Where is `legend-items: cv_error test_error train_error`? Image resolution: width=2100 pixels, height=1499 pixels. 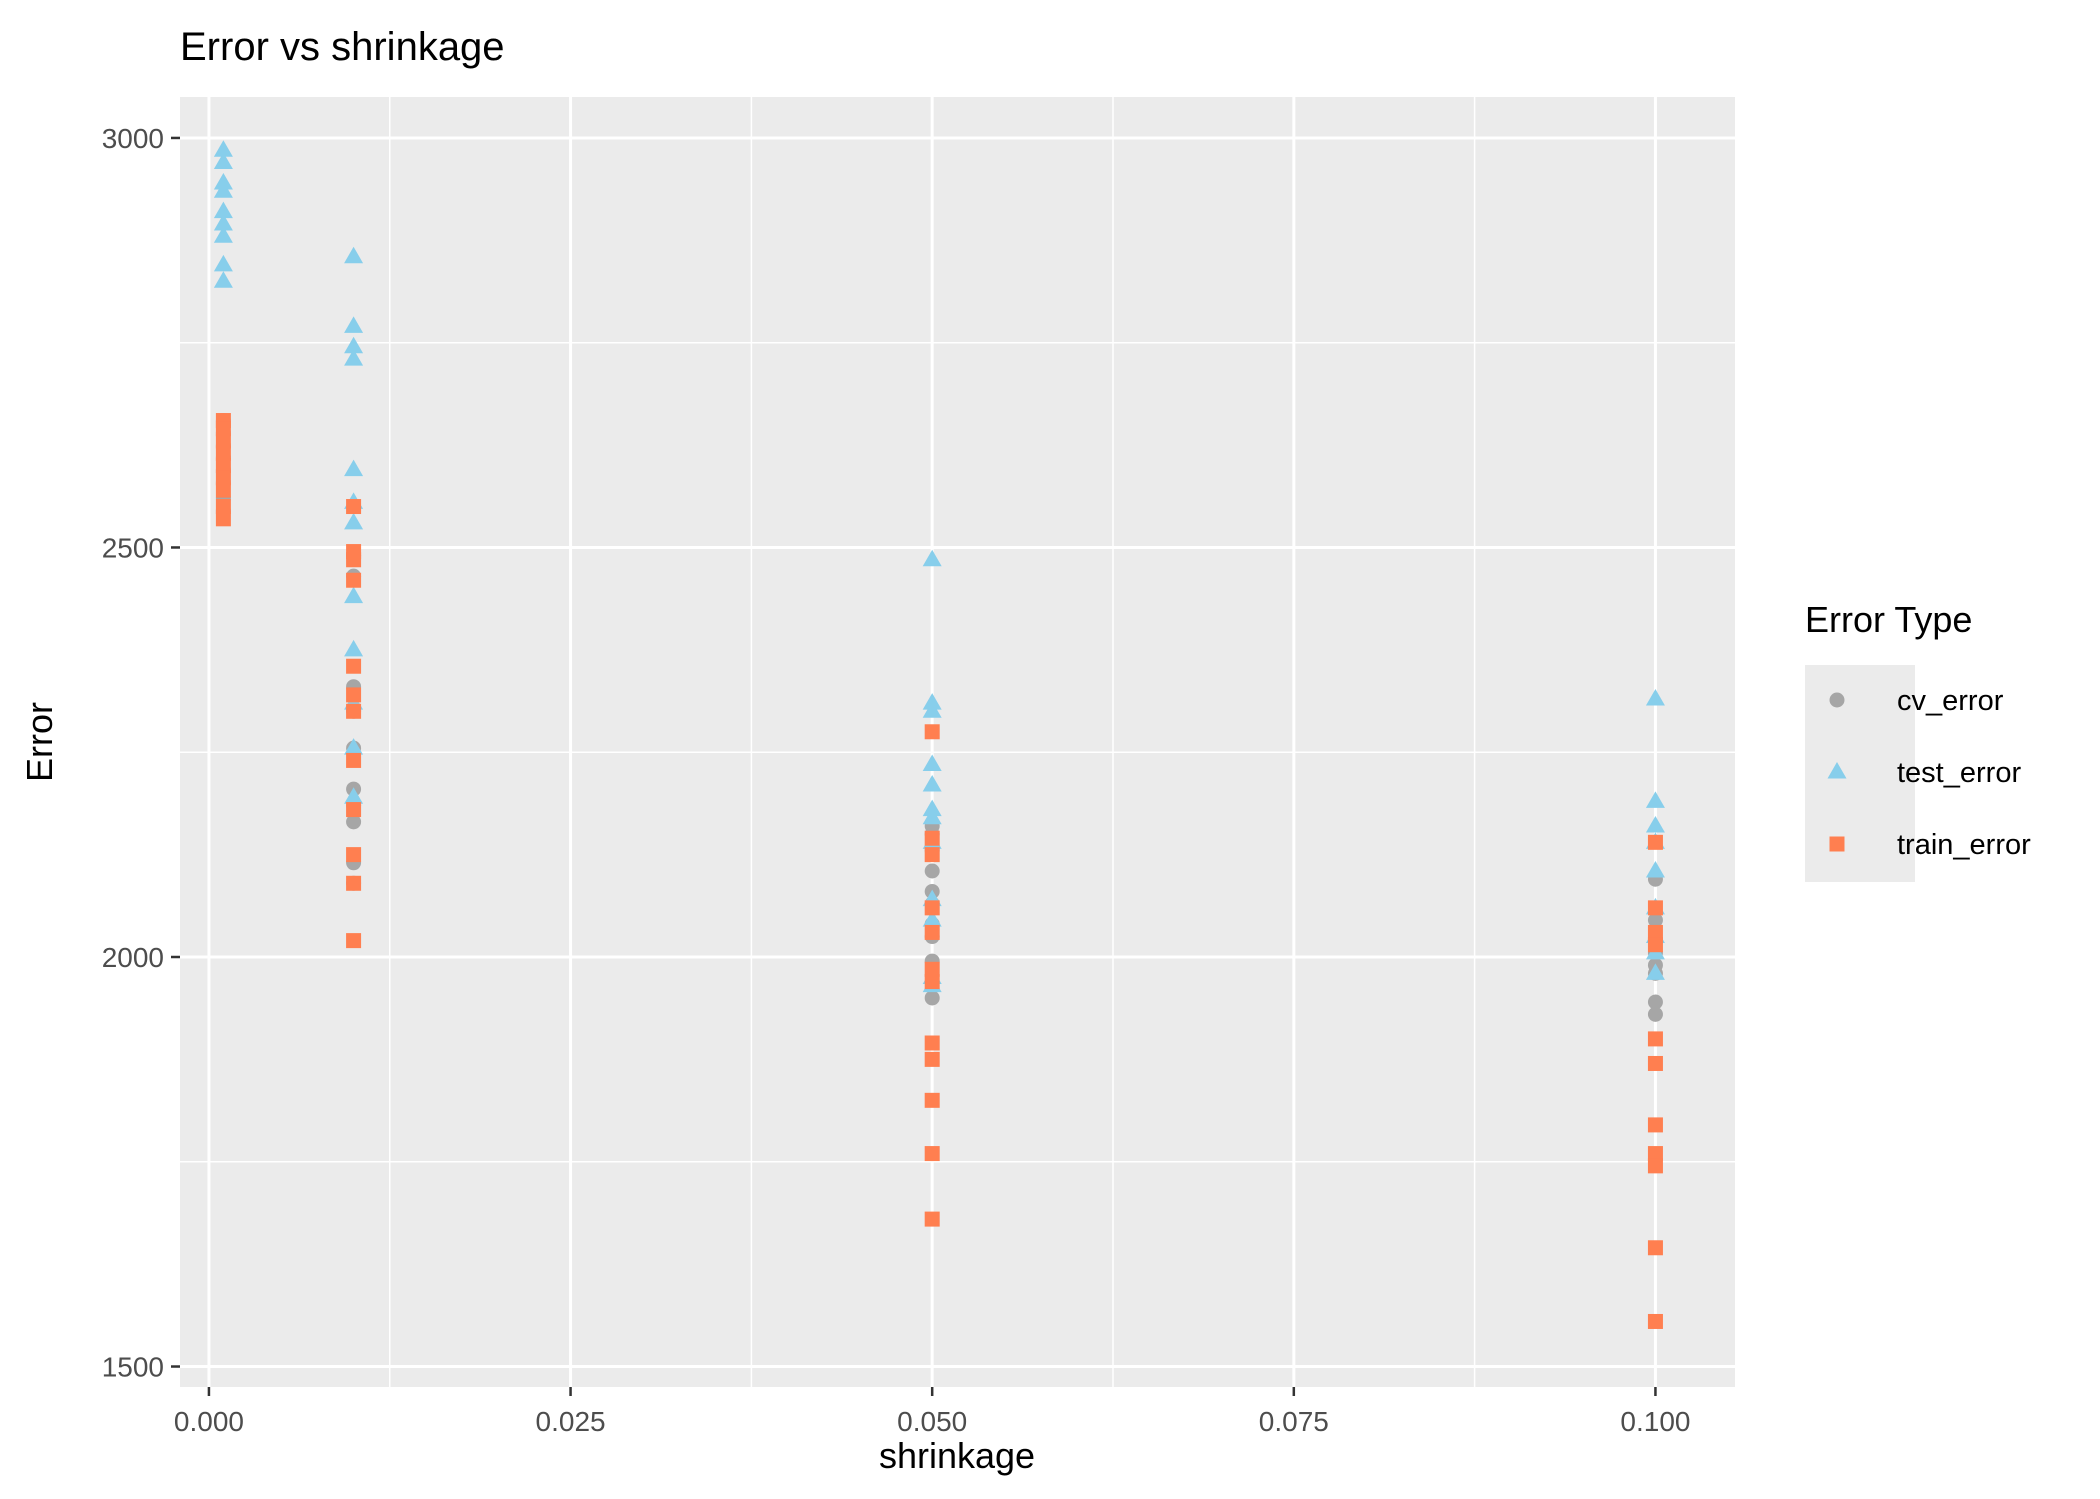
legend-items: cv_error test_error train_error is located at coordinates (1929, 773).